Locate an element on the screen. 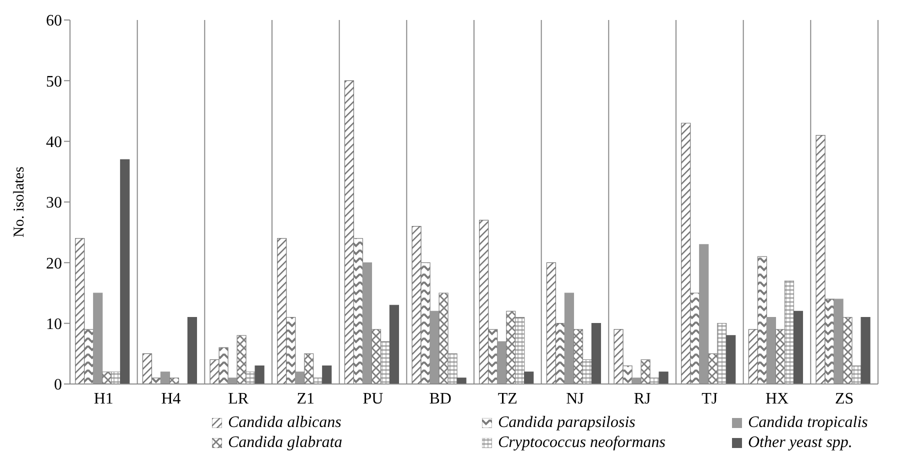  x-tick-label: H4 is located at coordinates (171, 399).